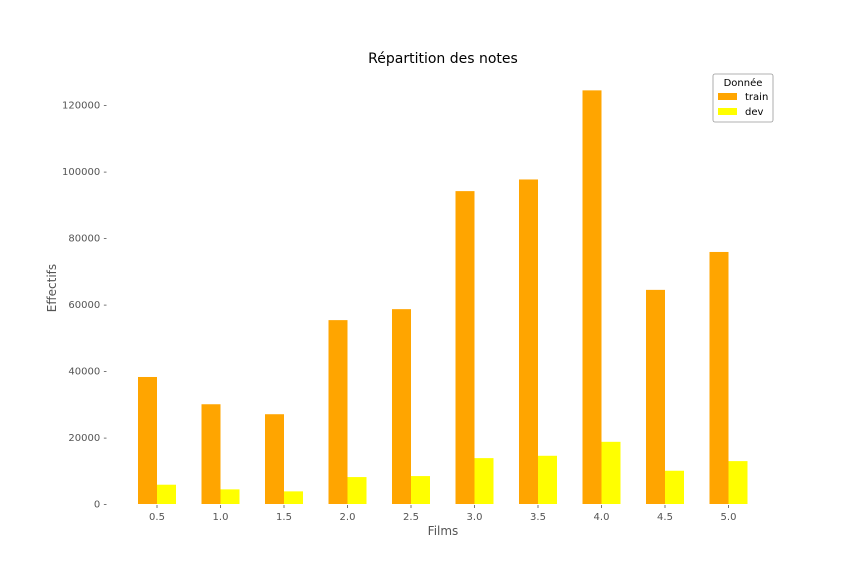 The height and width of the screenshot is (576, 864). Describe the element at coordinates (147, 440) in the screenshot. I see `bar-train-0.5` at that location.